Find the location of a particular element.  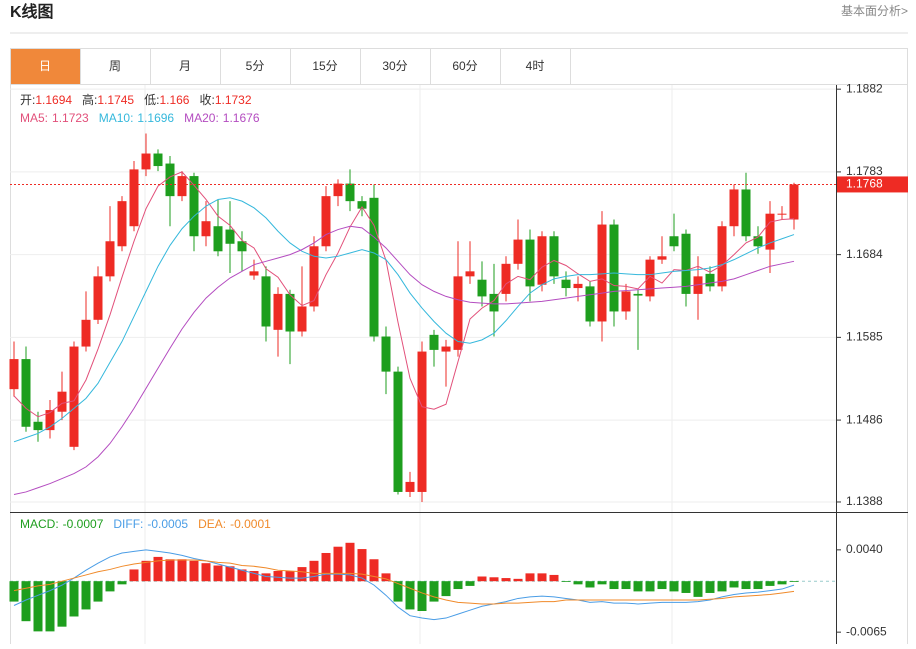

tab-label: 周 is located at coordinates (115, 66).